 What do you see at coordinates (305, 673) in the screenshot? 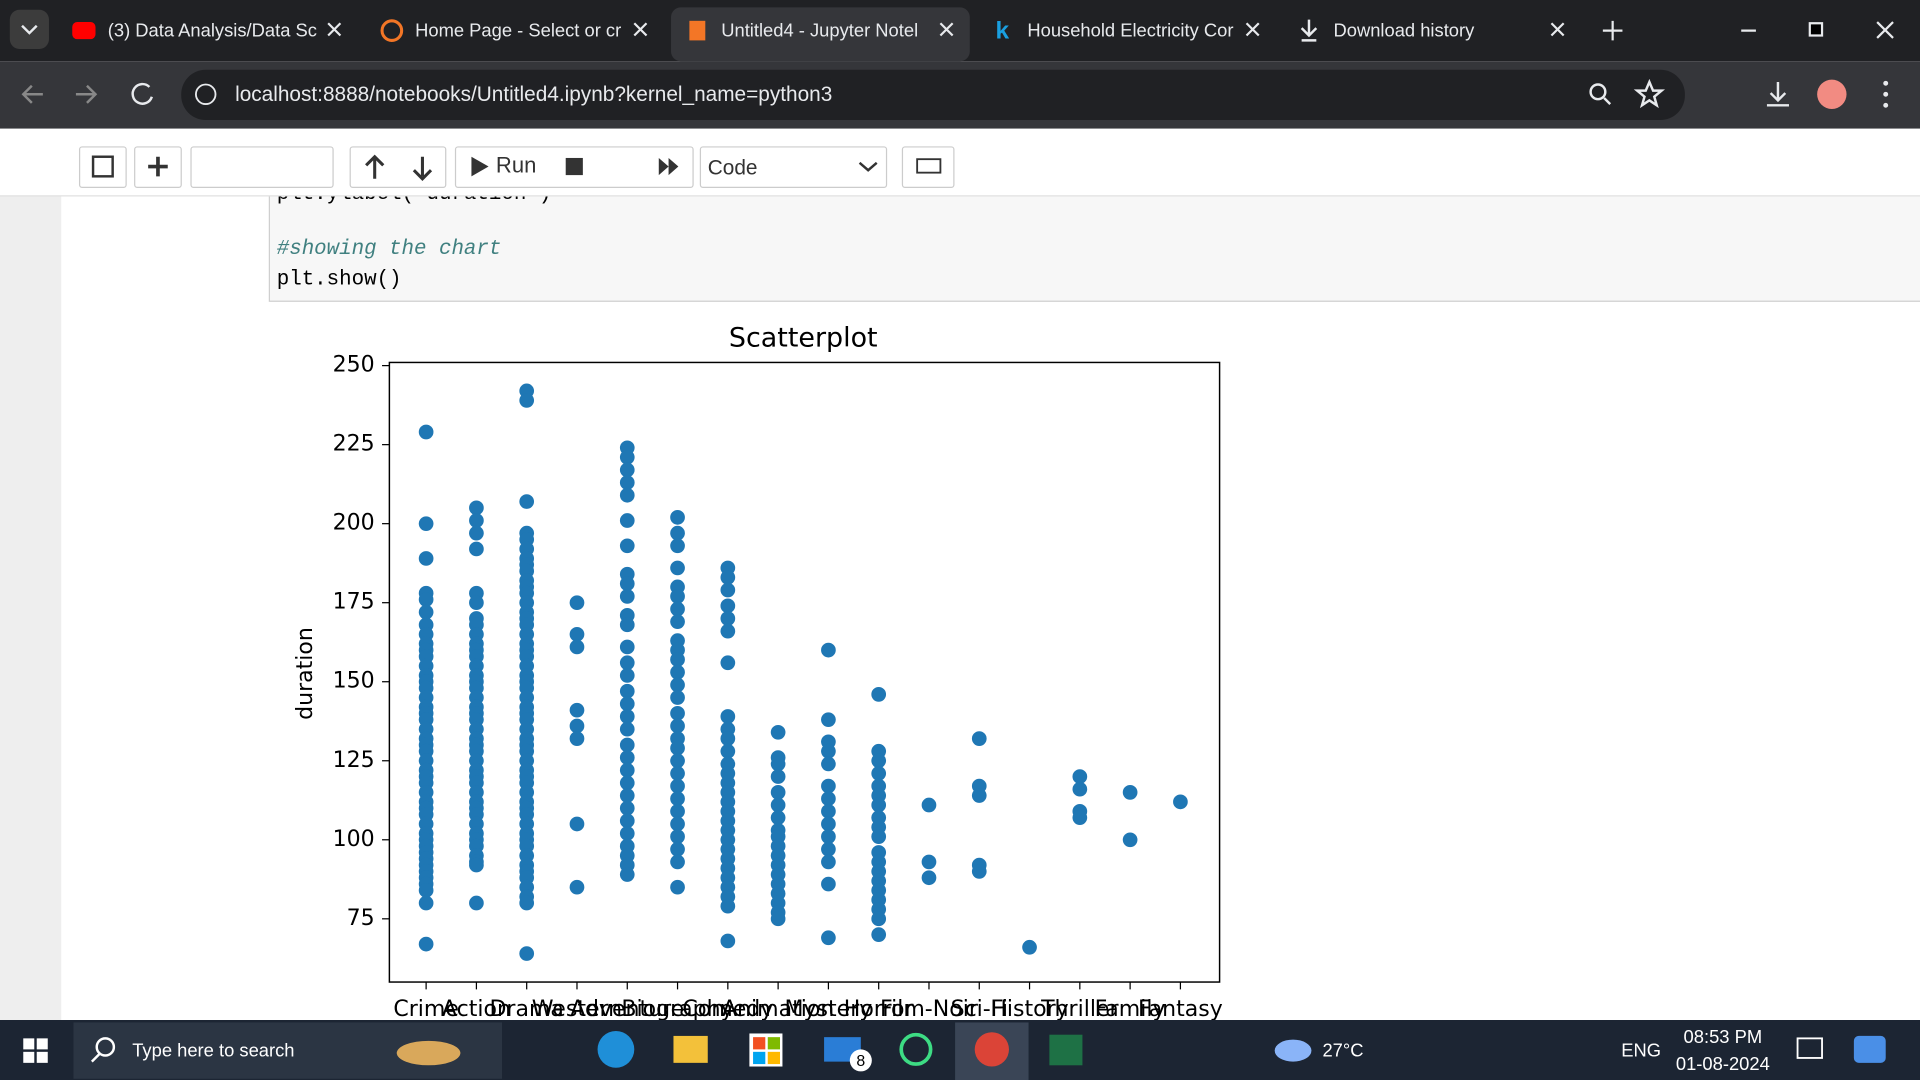
I see `y-axis-label: duration` at bounding box center [305, 673].